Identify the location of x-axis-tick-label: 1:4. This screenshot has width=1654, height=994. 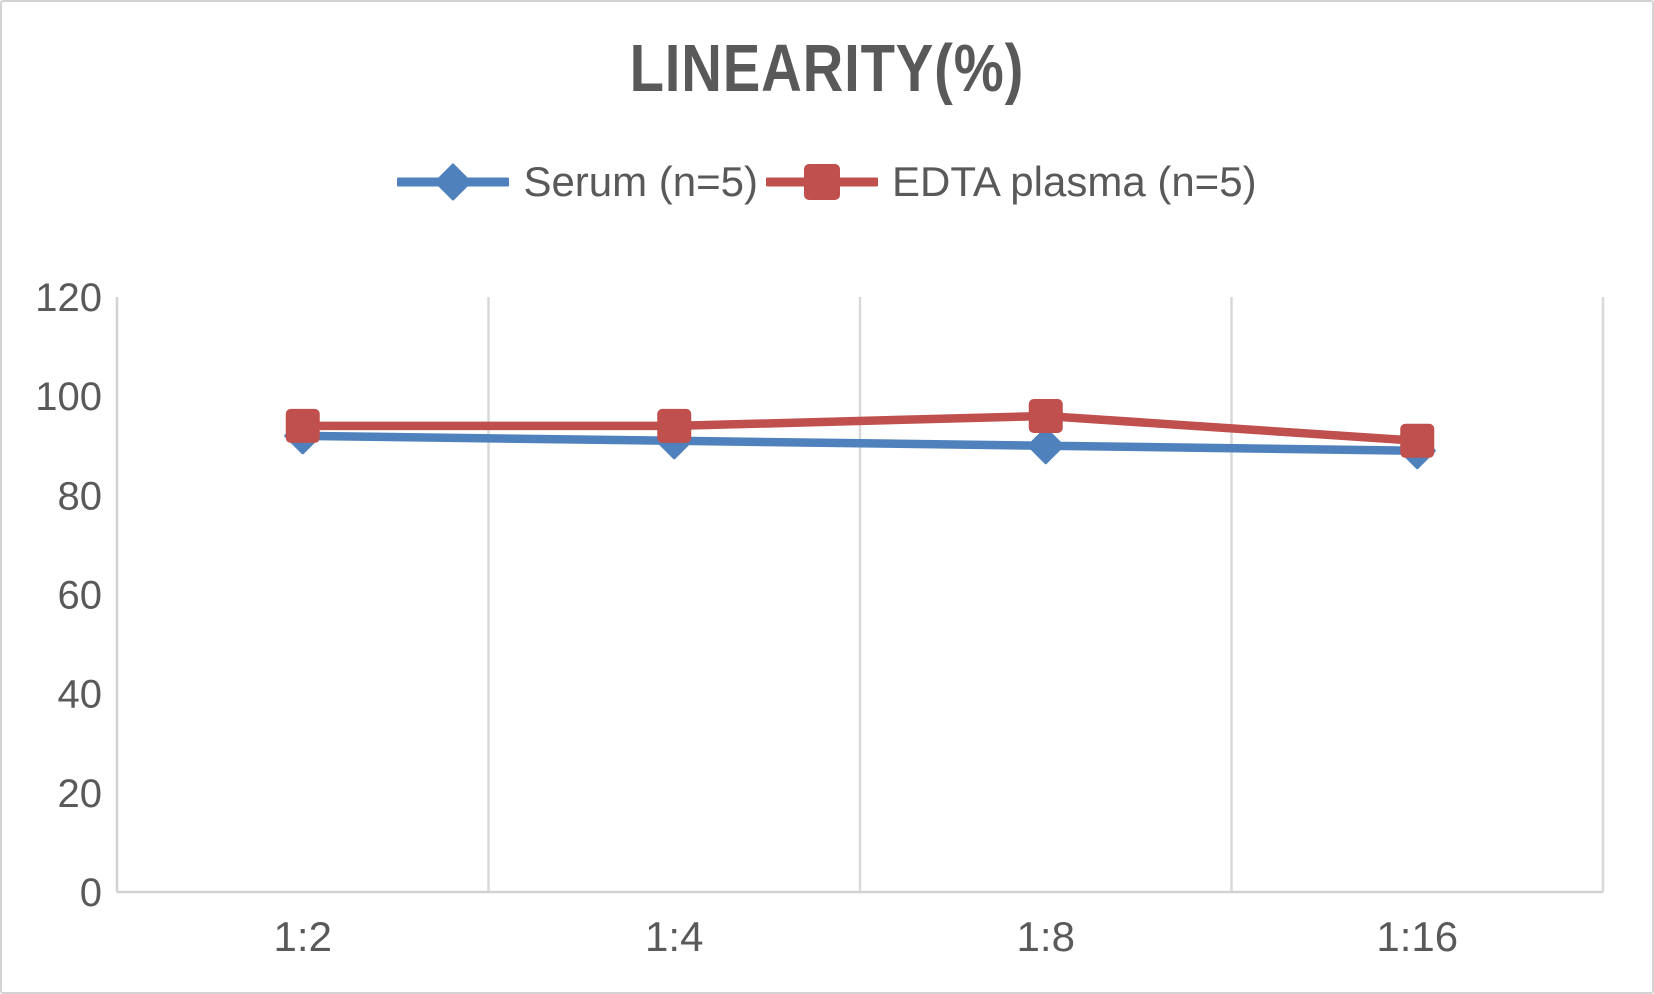
(674, 936).